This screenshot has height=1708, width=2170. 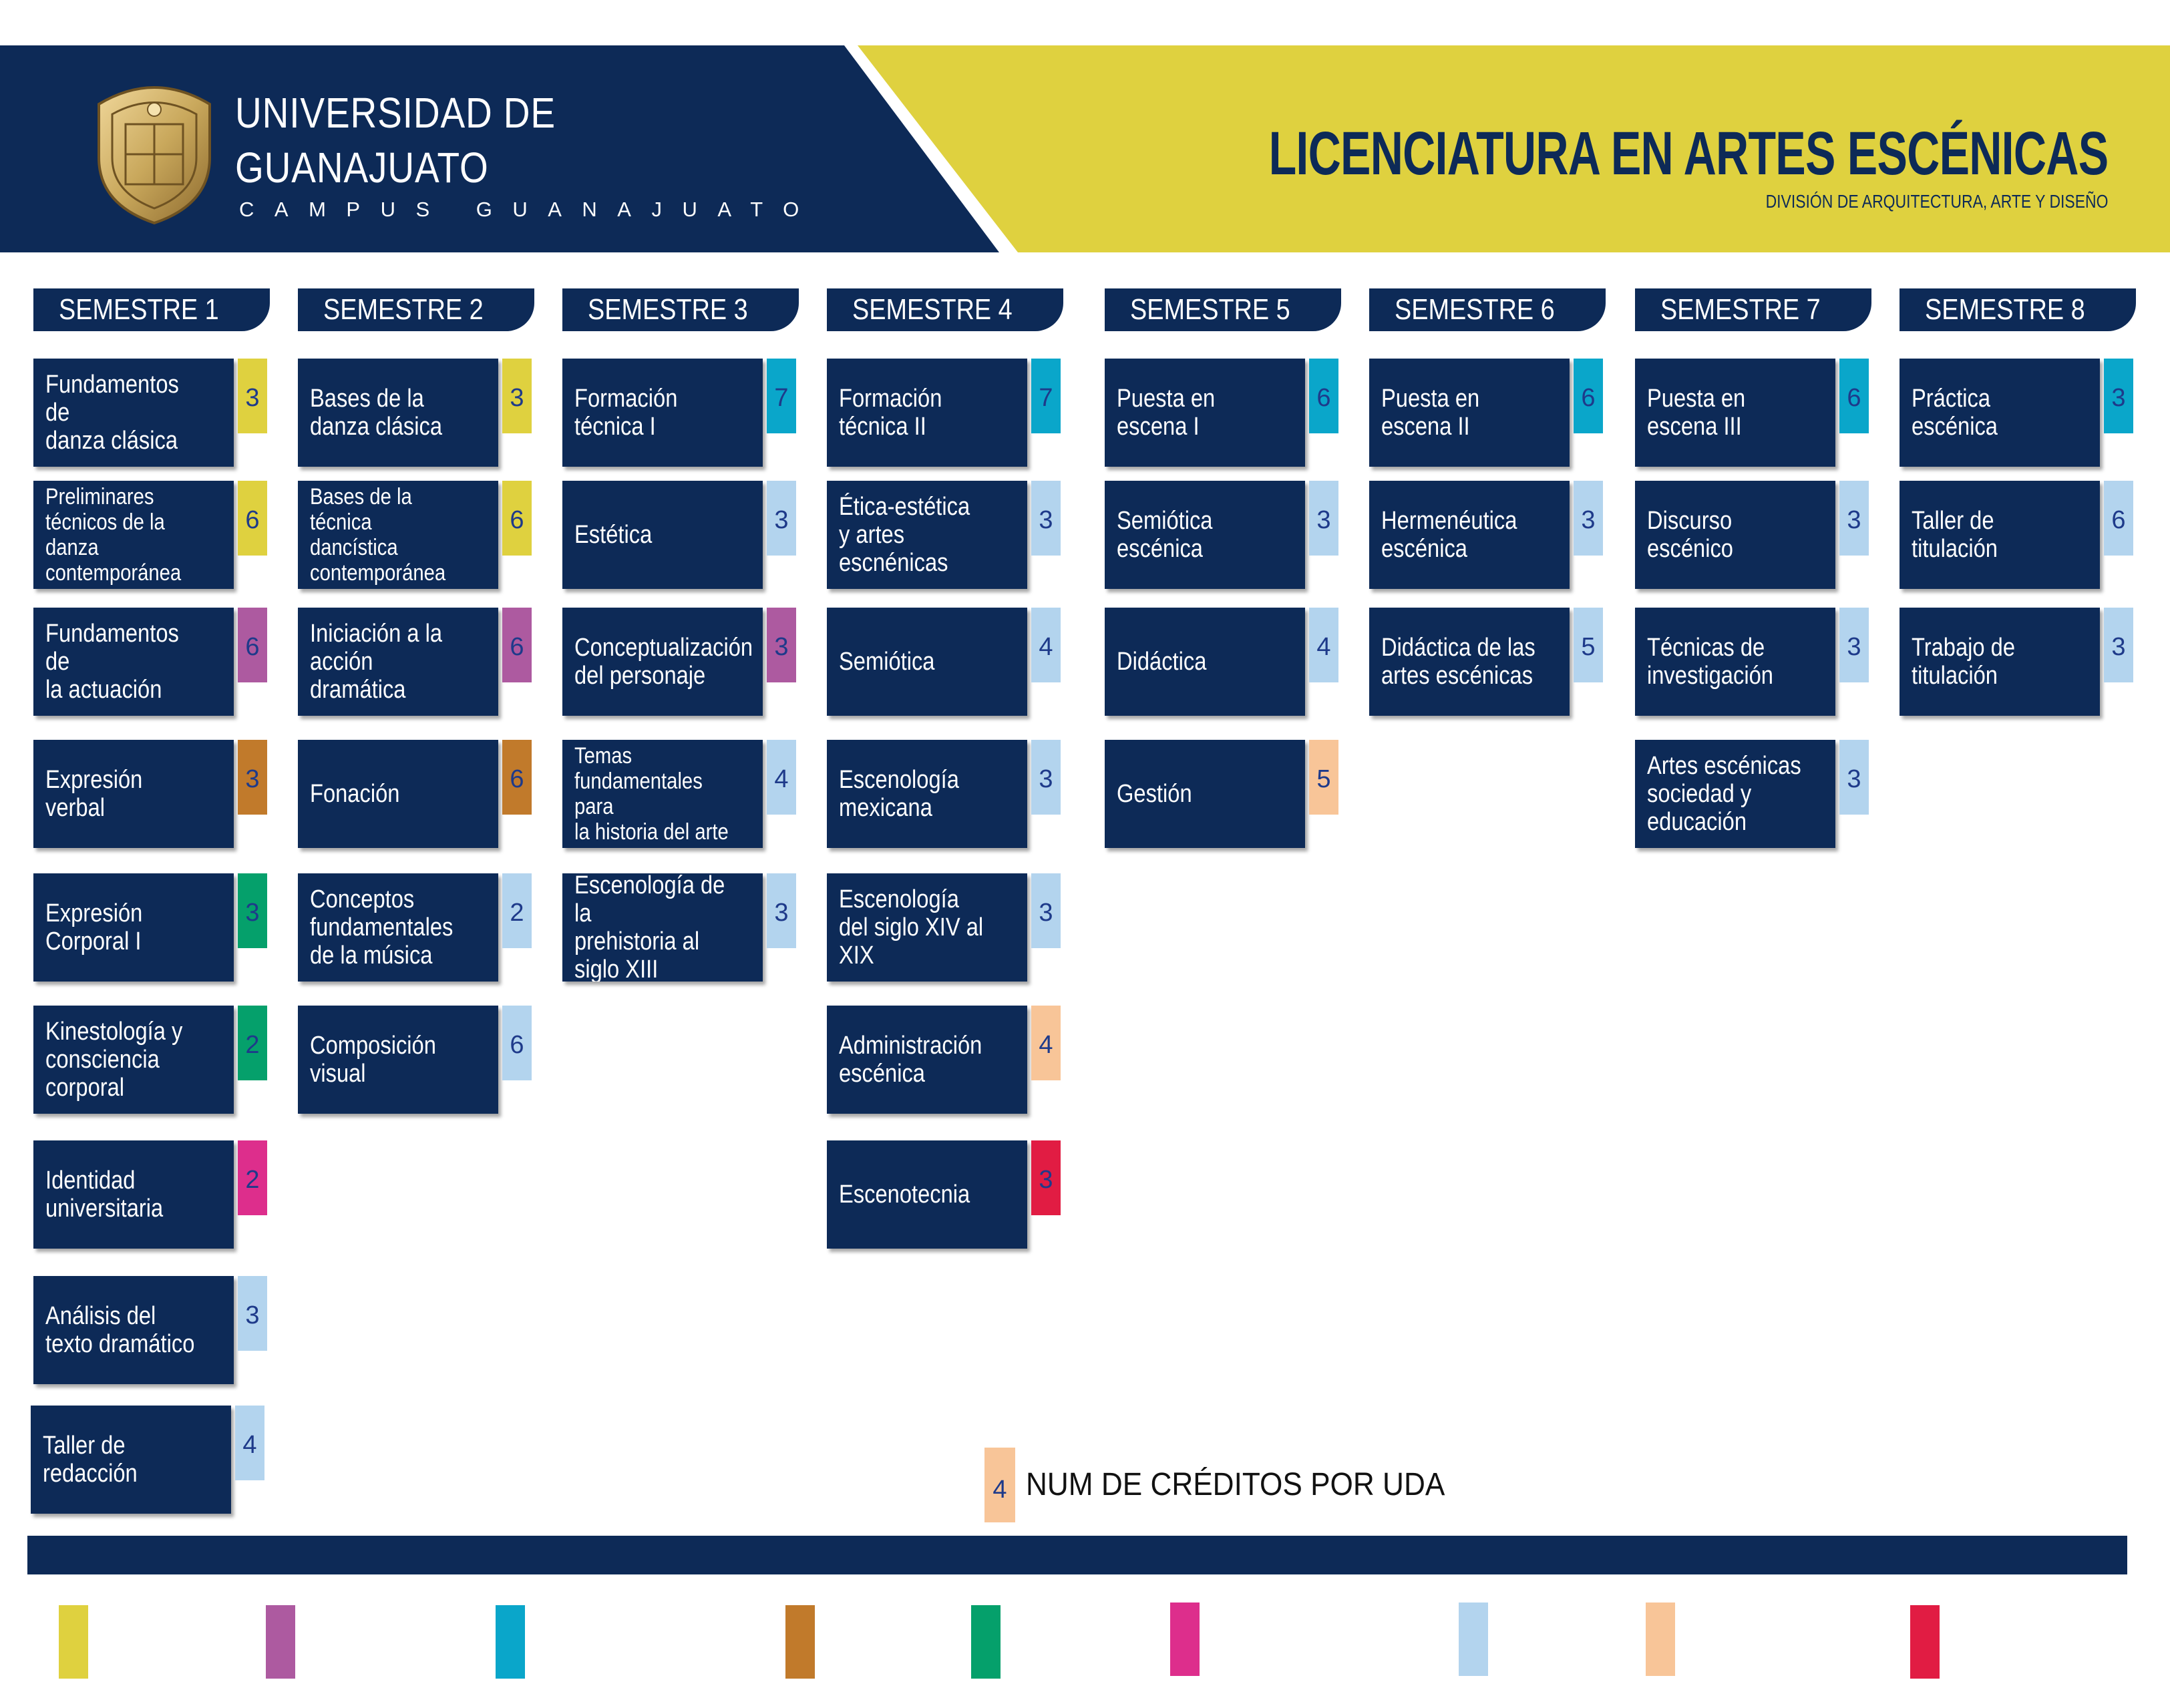 I want to click on course-card: Semiótica escénica, so click(x=1205, y=535).